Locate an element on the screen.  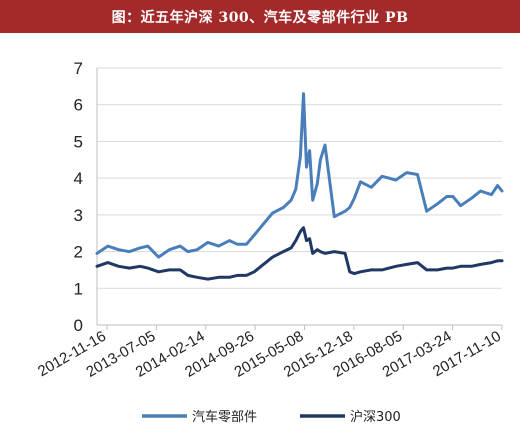
y-tick-label: 5 is located at coordinates (78, 141).